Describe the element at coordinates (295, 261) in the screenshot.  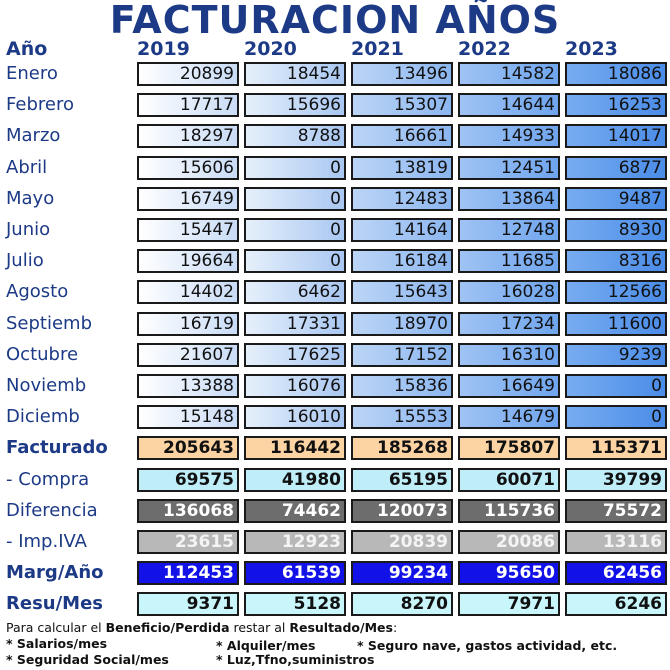
I see `month-row-julio-cell-2020: 0` at that location.